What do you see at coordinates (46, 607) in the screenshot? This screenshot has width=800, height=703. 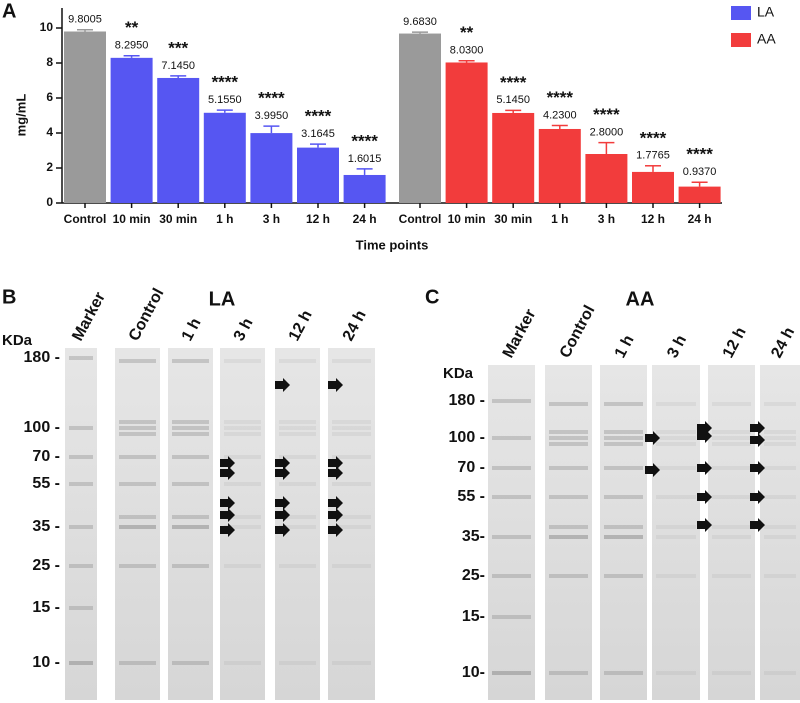 I see `marker-label: 15 -` at bounding box center [46, 607].